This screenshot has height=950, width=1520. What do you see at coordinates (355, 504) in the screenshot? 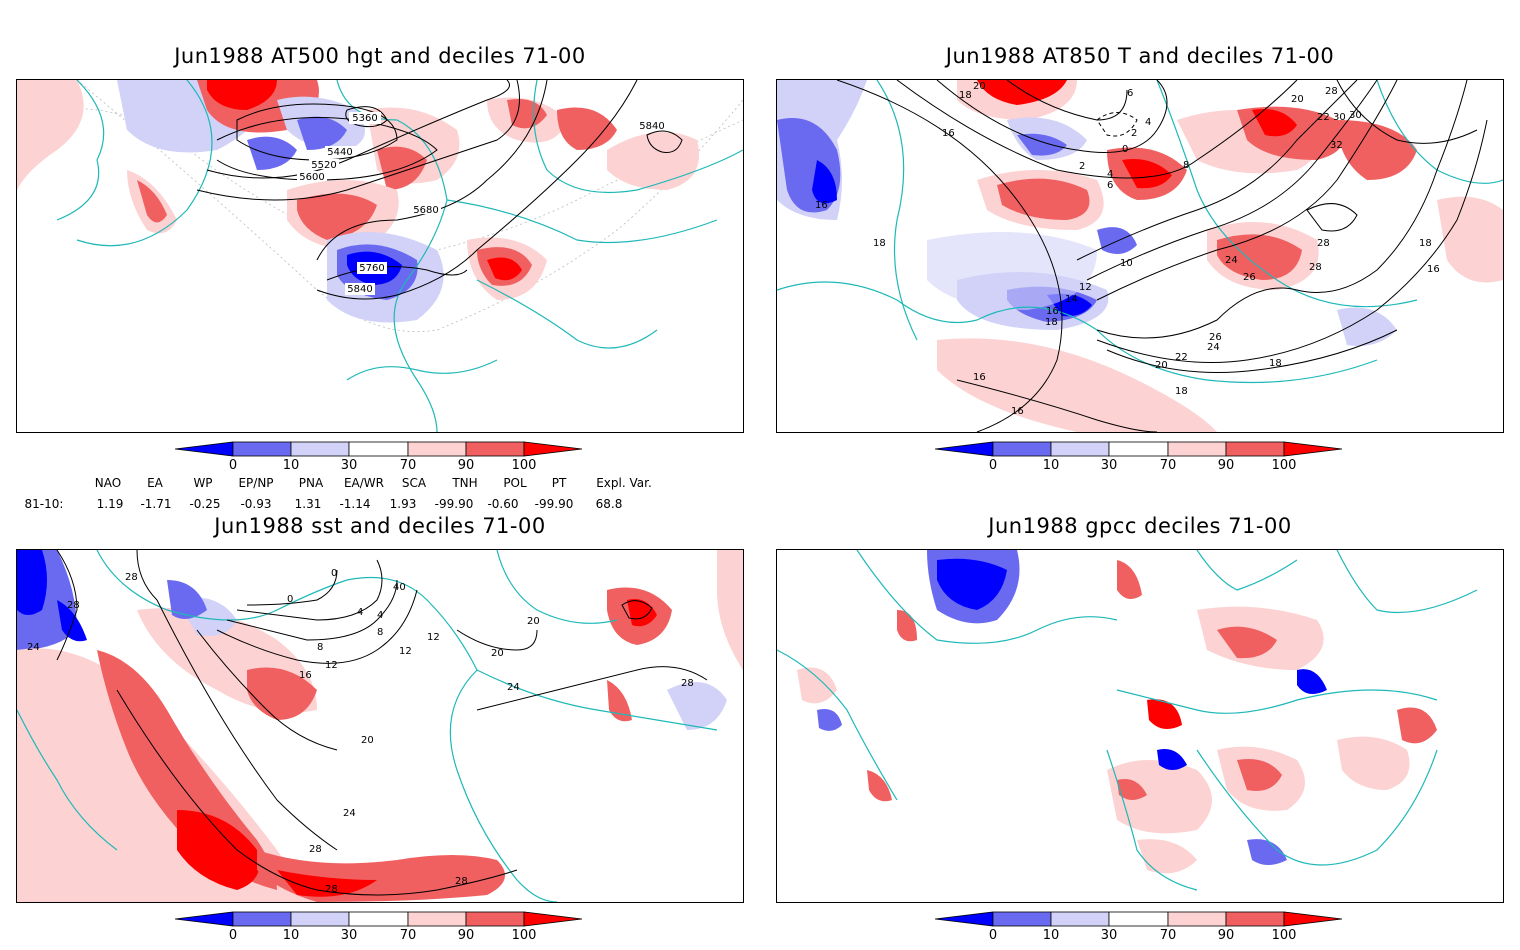
I see `index-value: -1.14` at bounding box center [355, 504].